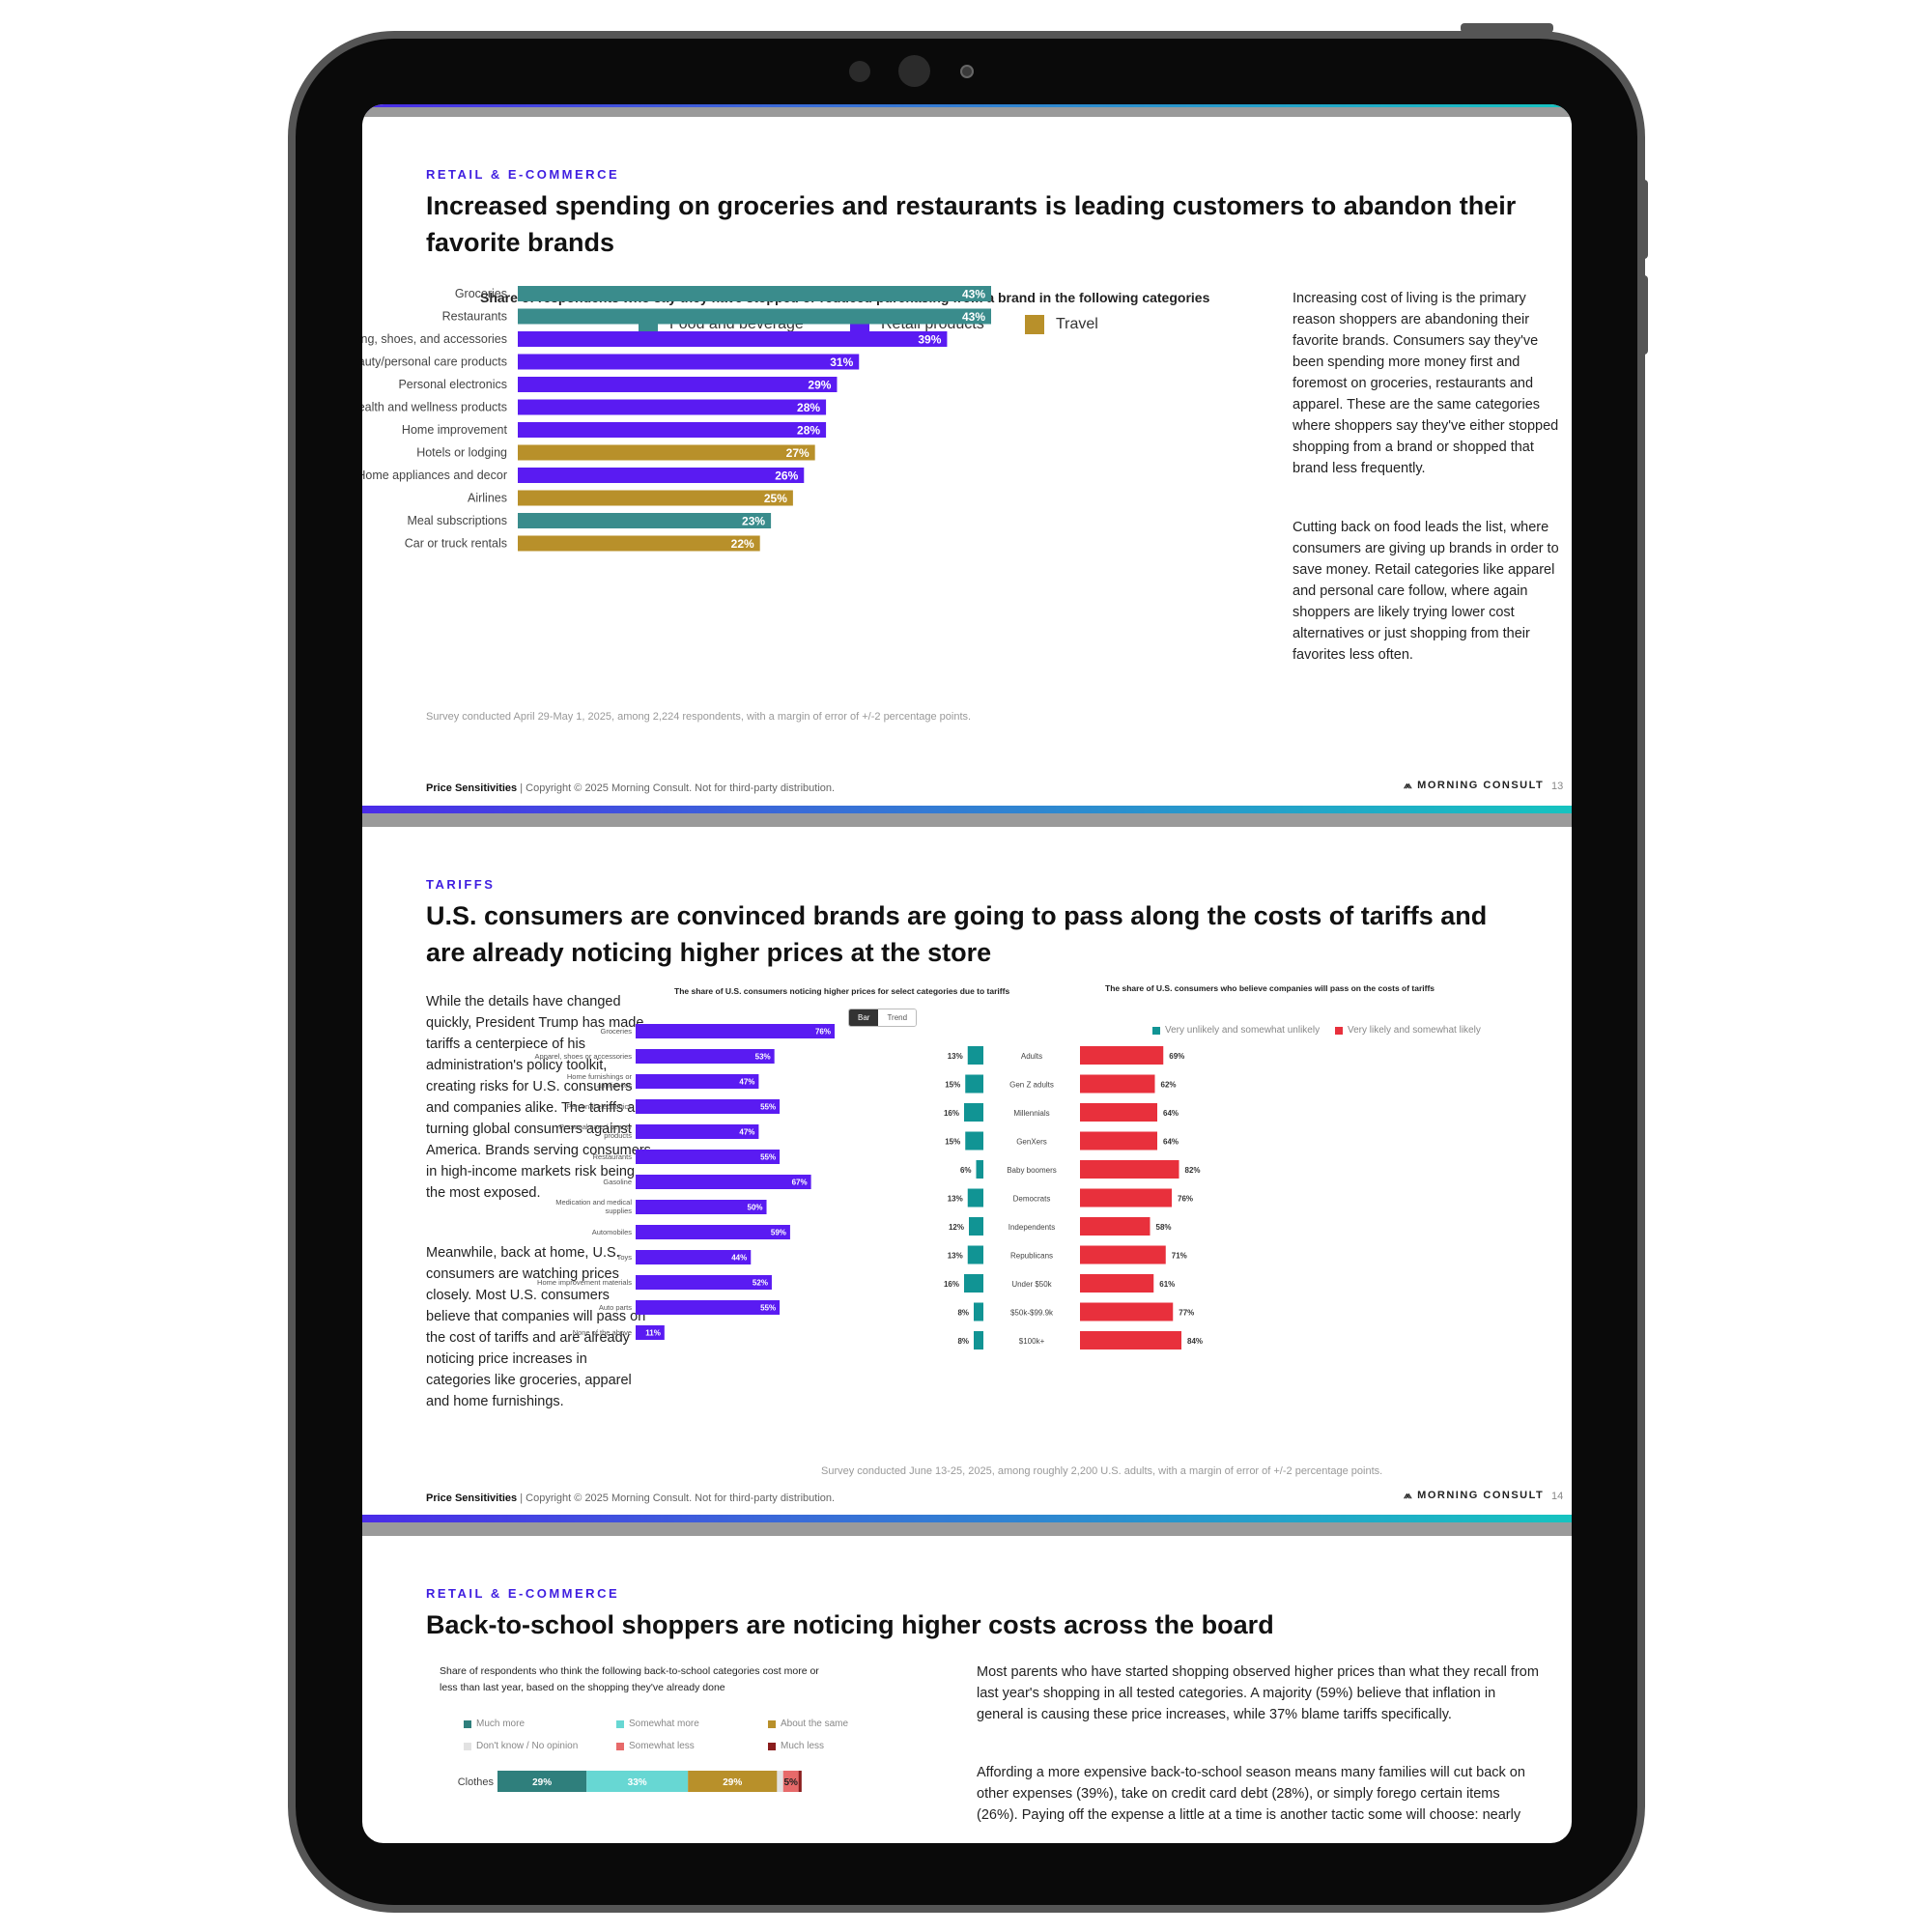  What do you see at coordinates (967, 1529) in the screenshot?
I see `page-separator` at bounding box center [967, 1529].